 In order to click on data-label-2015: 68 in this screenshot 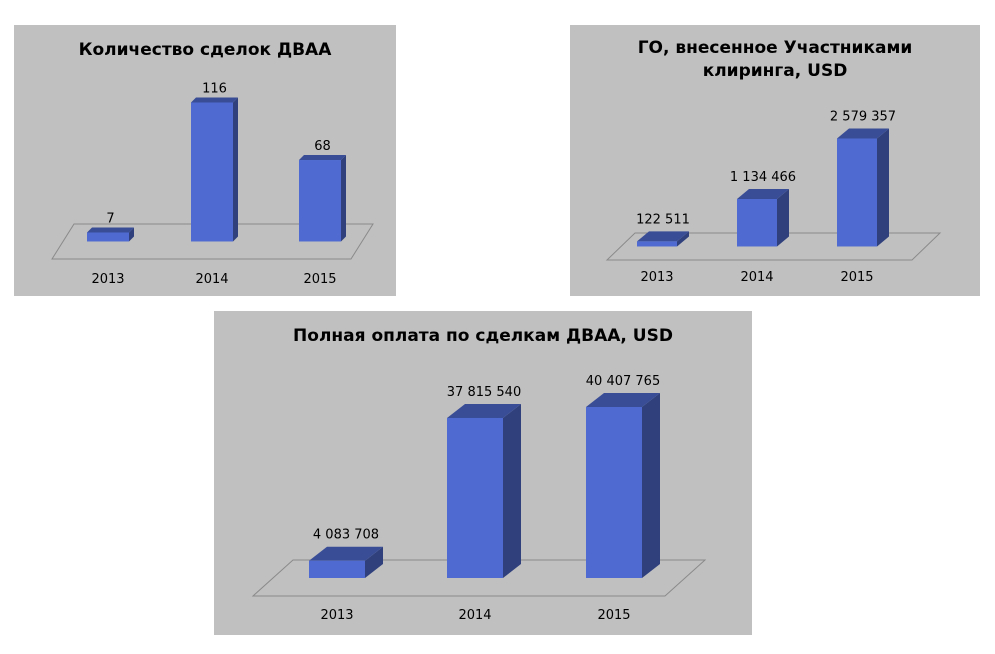, I will do `click(322, 146)`.